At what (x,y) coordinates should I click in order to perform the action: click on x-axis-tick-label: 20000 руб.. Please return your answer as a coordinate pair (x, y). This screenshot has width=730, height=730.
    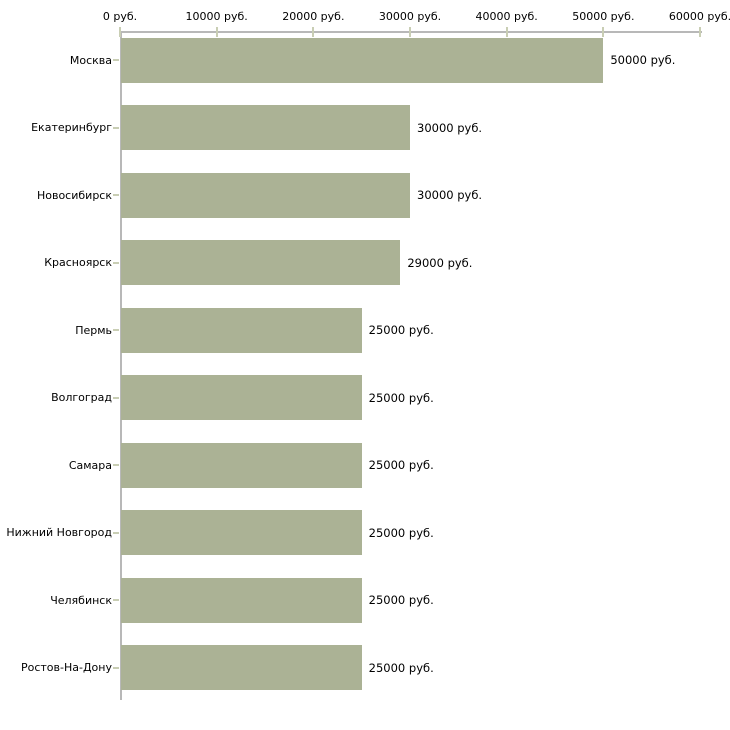
    Looking at the image, I should click on (313, 16).